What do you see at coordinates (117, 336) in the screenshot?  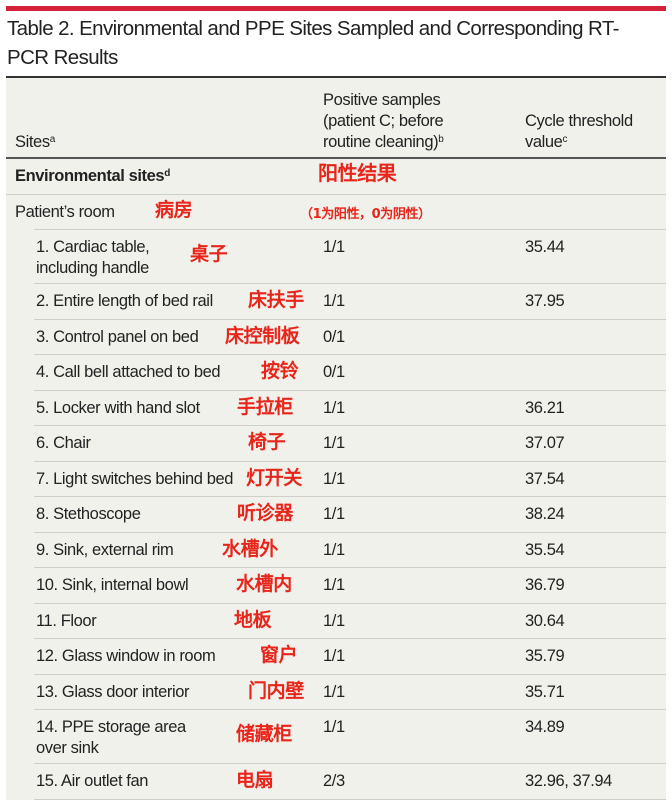 I see `site-cell: 3. Control panel on bed` at bounding box center [117, 336].